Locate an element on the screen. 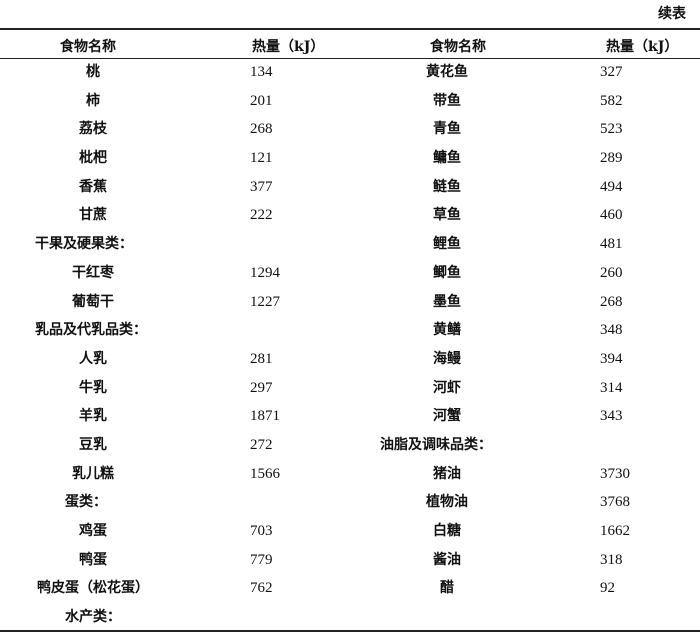  table-row: 牛乳 297 is located at coordinates (175, 388).